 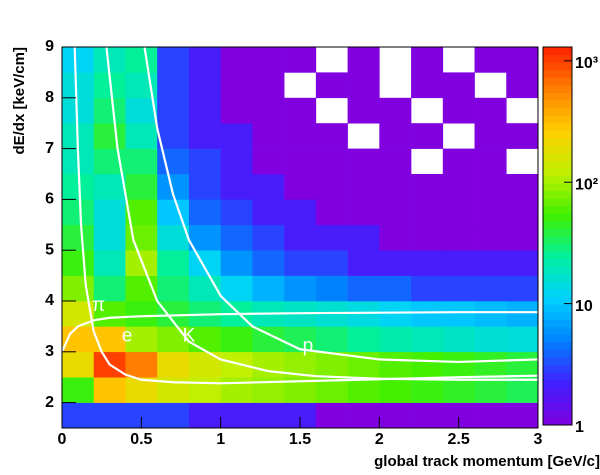 I want to click on x-tick-label: 2, so click(x=379, y=439).